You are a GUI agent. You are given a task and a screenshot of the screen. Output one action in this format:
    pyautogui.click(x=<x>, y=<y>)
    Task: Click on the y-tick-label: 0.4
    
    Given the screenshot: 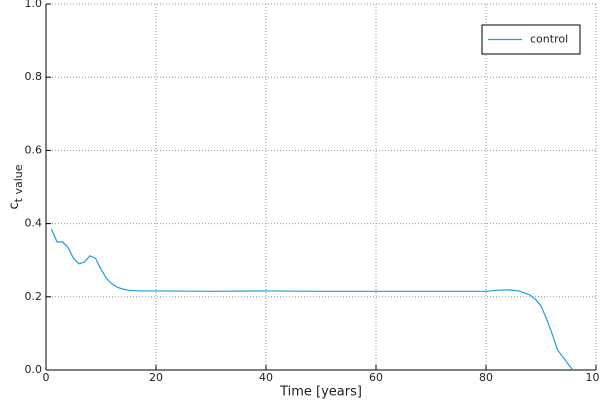 What is the action you would take?
    pyautogui.click(x=34, y=223)
    